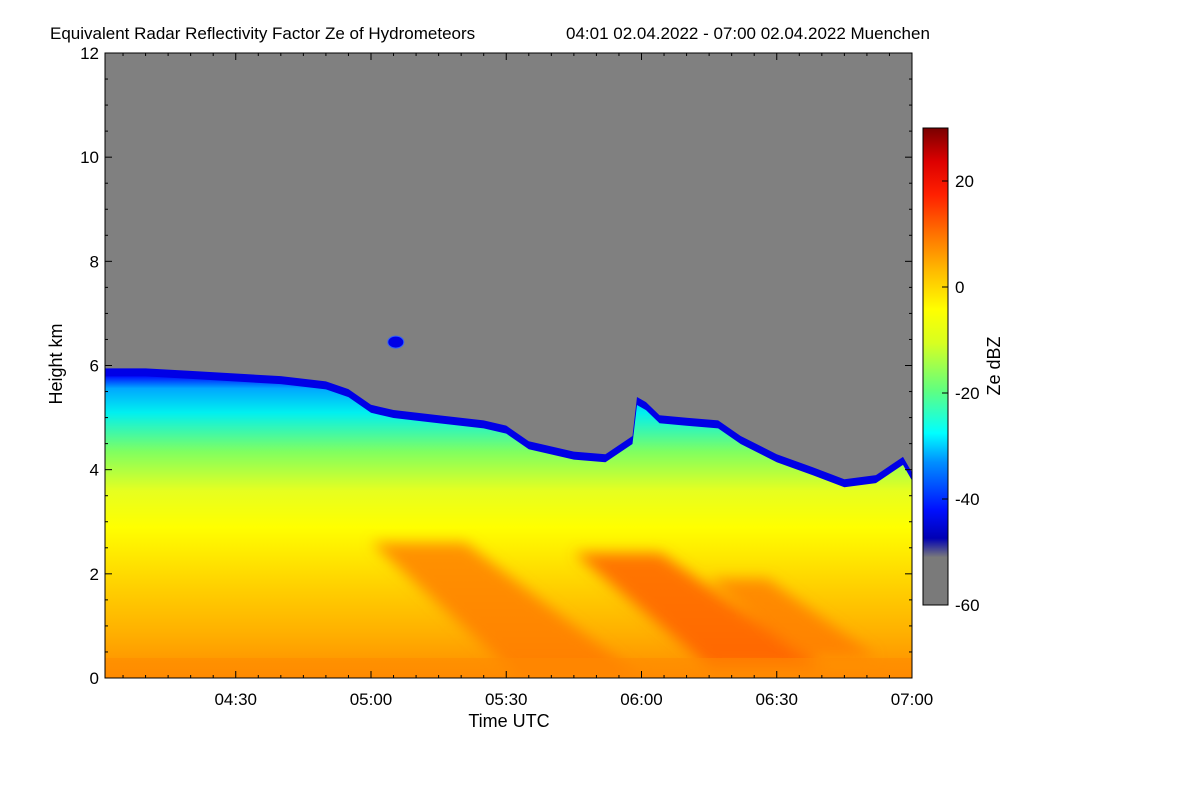 The image size is (1200, 800). Describe the element at coordinates (508, 668) in the screenshot. I see `surface-layer` at that location.